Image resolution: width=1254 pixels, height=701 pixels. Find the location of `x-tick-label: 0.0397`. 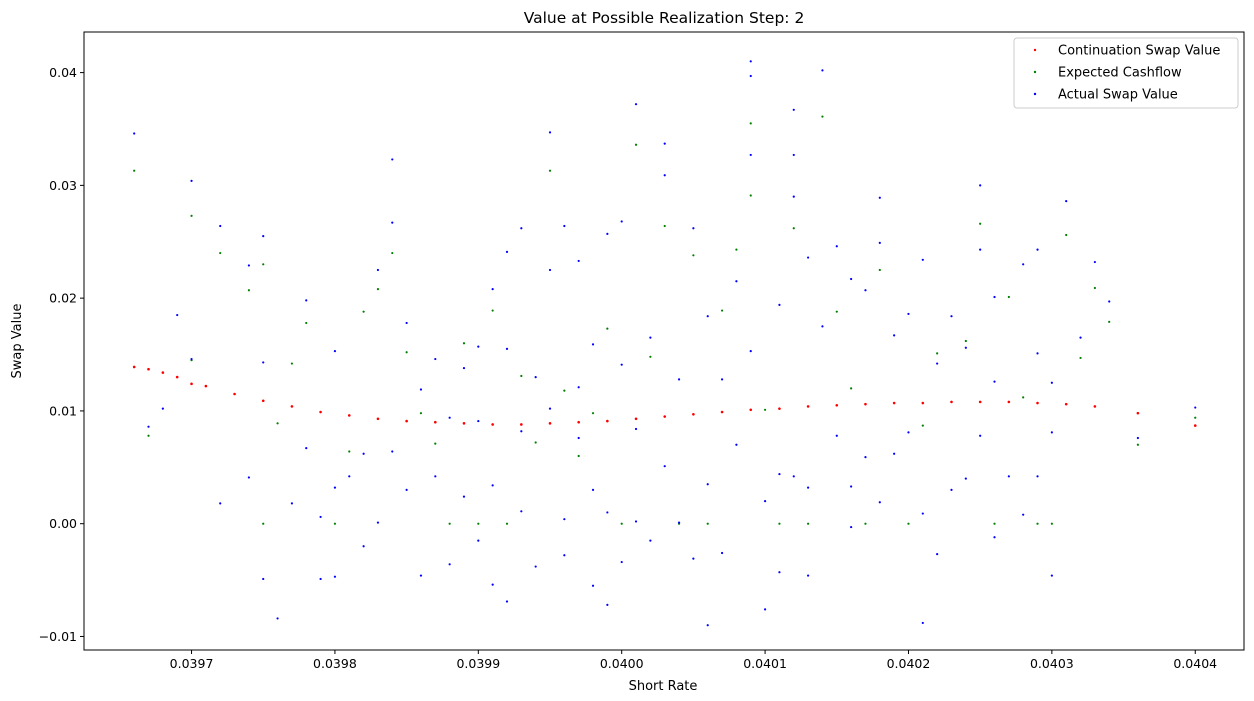

x-tick-label: 0.0397 is located at coordinates (192, 663).